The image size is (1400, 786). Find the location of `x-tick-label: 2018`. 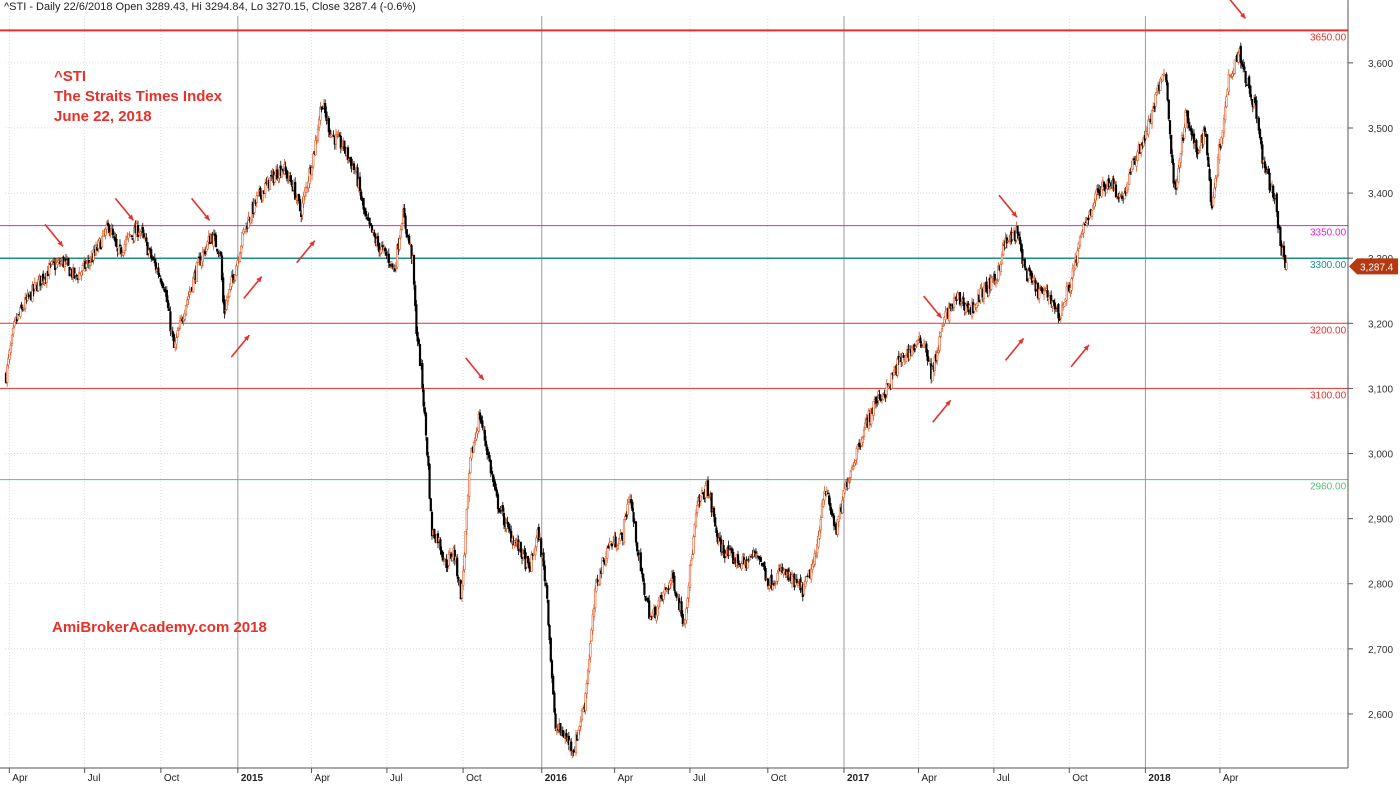

x-tick-label: 2018 is located at coordinates (1159, 778).